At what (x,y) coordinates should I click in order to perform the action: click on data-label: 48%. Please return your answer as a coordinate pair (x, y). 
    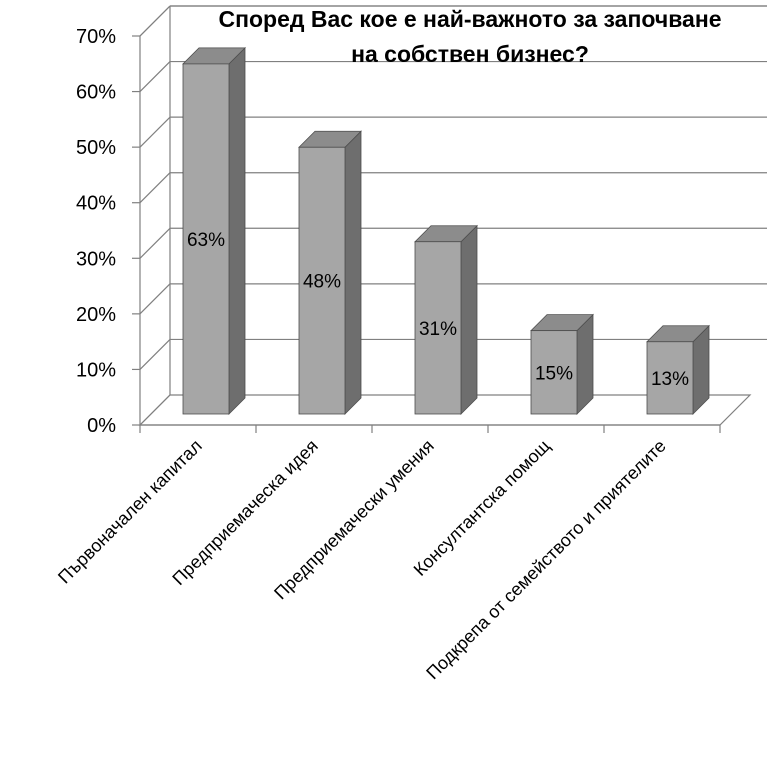
    Looking at the image, I should click on (322, 282).